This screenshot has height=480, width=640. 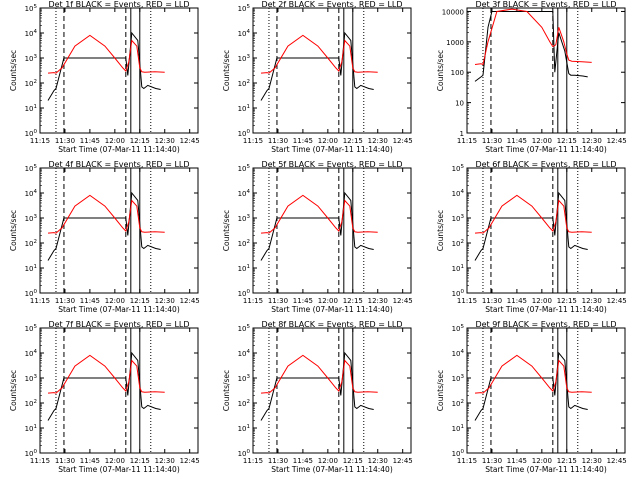 I want to click on panel-title: Det 9f BLACK = Events, RED = LLD, so click(x=545, y=324).